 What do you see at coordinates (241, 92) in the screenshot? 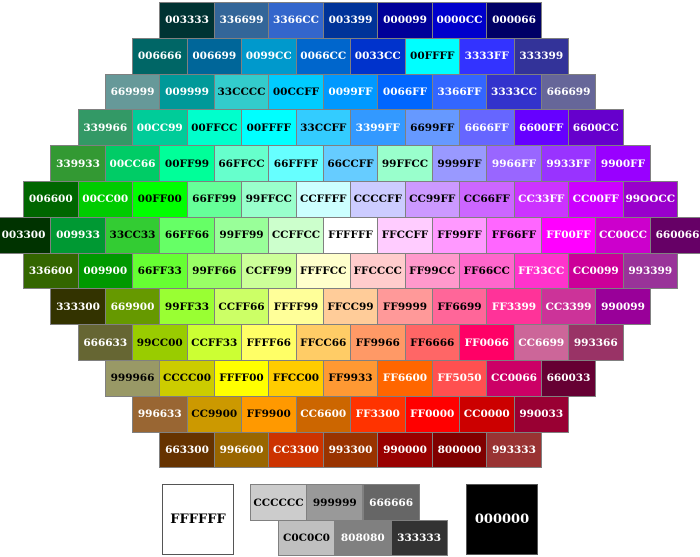
I see `color-swatch-33cccc: 33CCCC` at bounding box center [241, 92].